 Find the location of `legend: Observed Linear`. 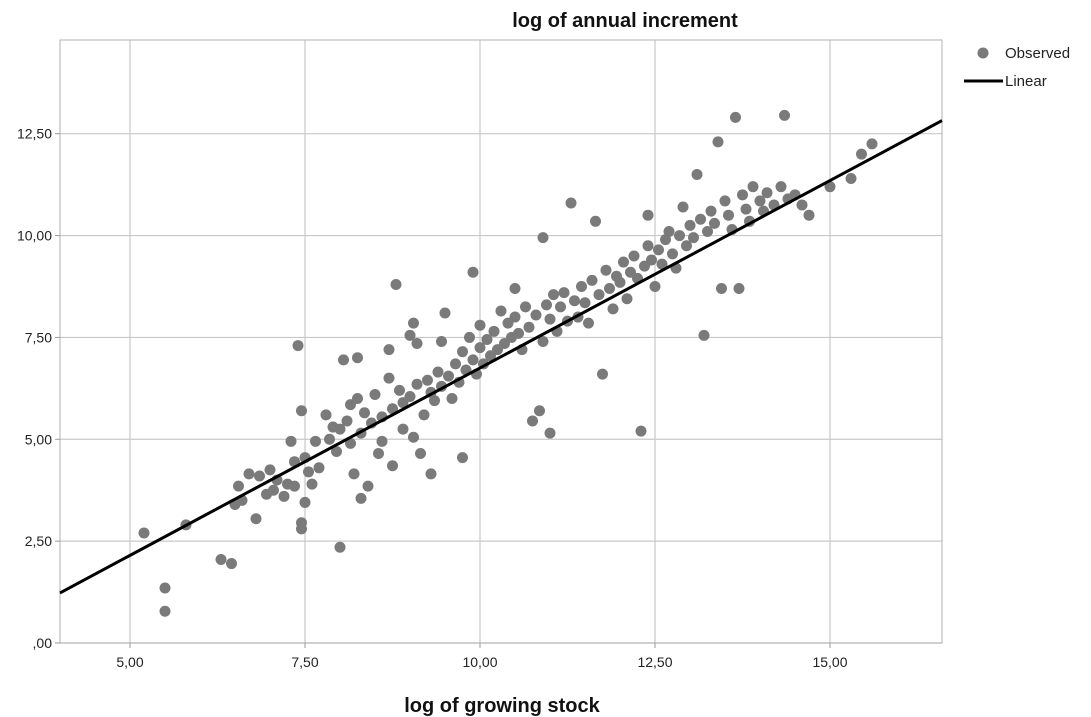

legend: Observed Linear is located at coordinates (1017, 67).